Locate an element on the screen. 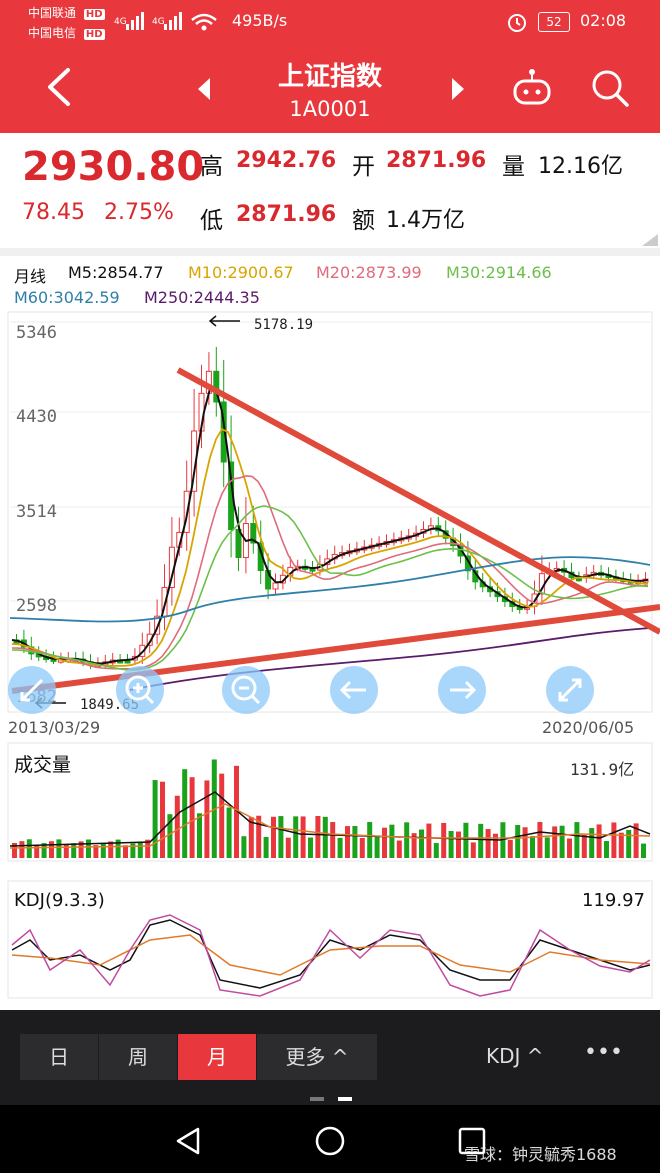 The width and height of the screenshot is (660, 1173). volume-ma-lines is located at coordinates (330, 820).